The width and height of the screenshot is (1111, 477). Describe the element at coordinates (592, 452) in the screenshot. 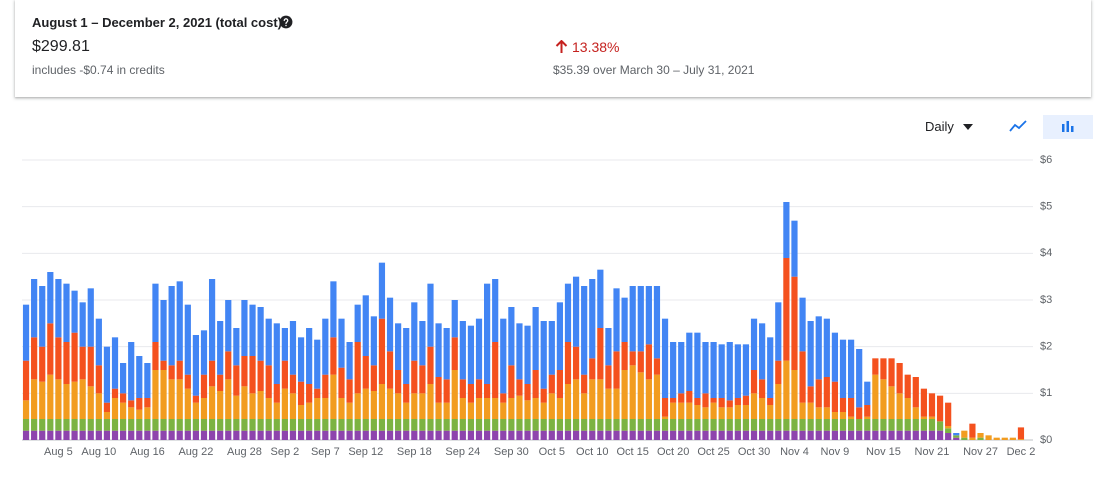

I see `x-tick-label: Oct 10` at that location.